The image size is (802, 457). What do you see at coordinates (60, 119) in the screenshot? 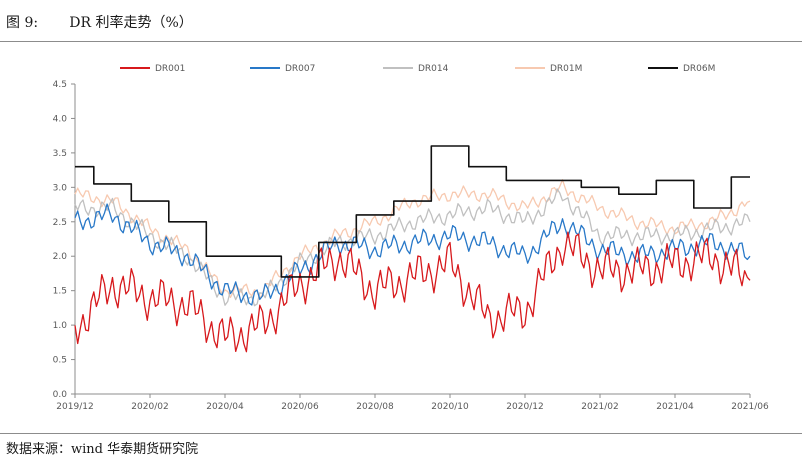
I see `y-tick-label: 4.0` at bounding box center [60, 119].